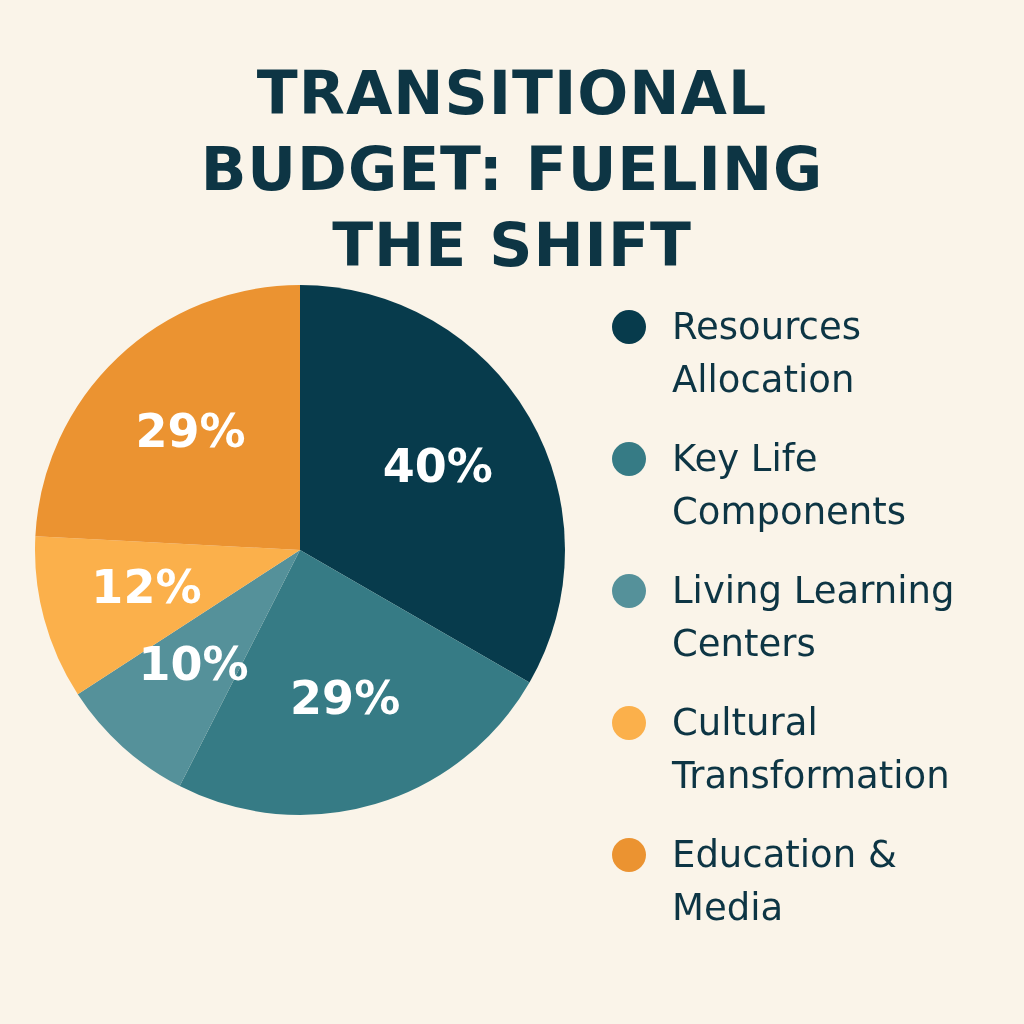 This screenshot has height=1024, width=1024. Describe the element at coordinates (767, 353) in the screenshot. I see `legend-label: Resources Allocation` at that location.